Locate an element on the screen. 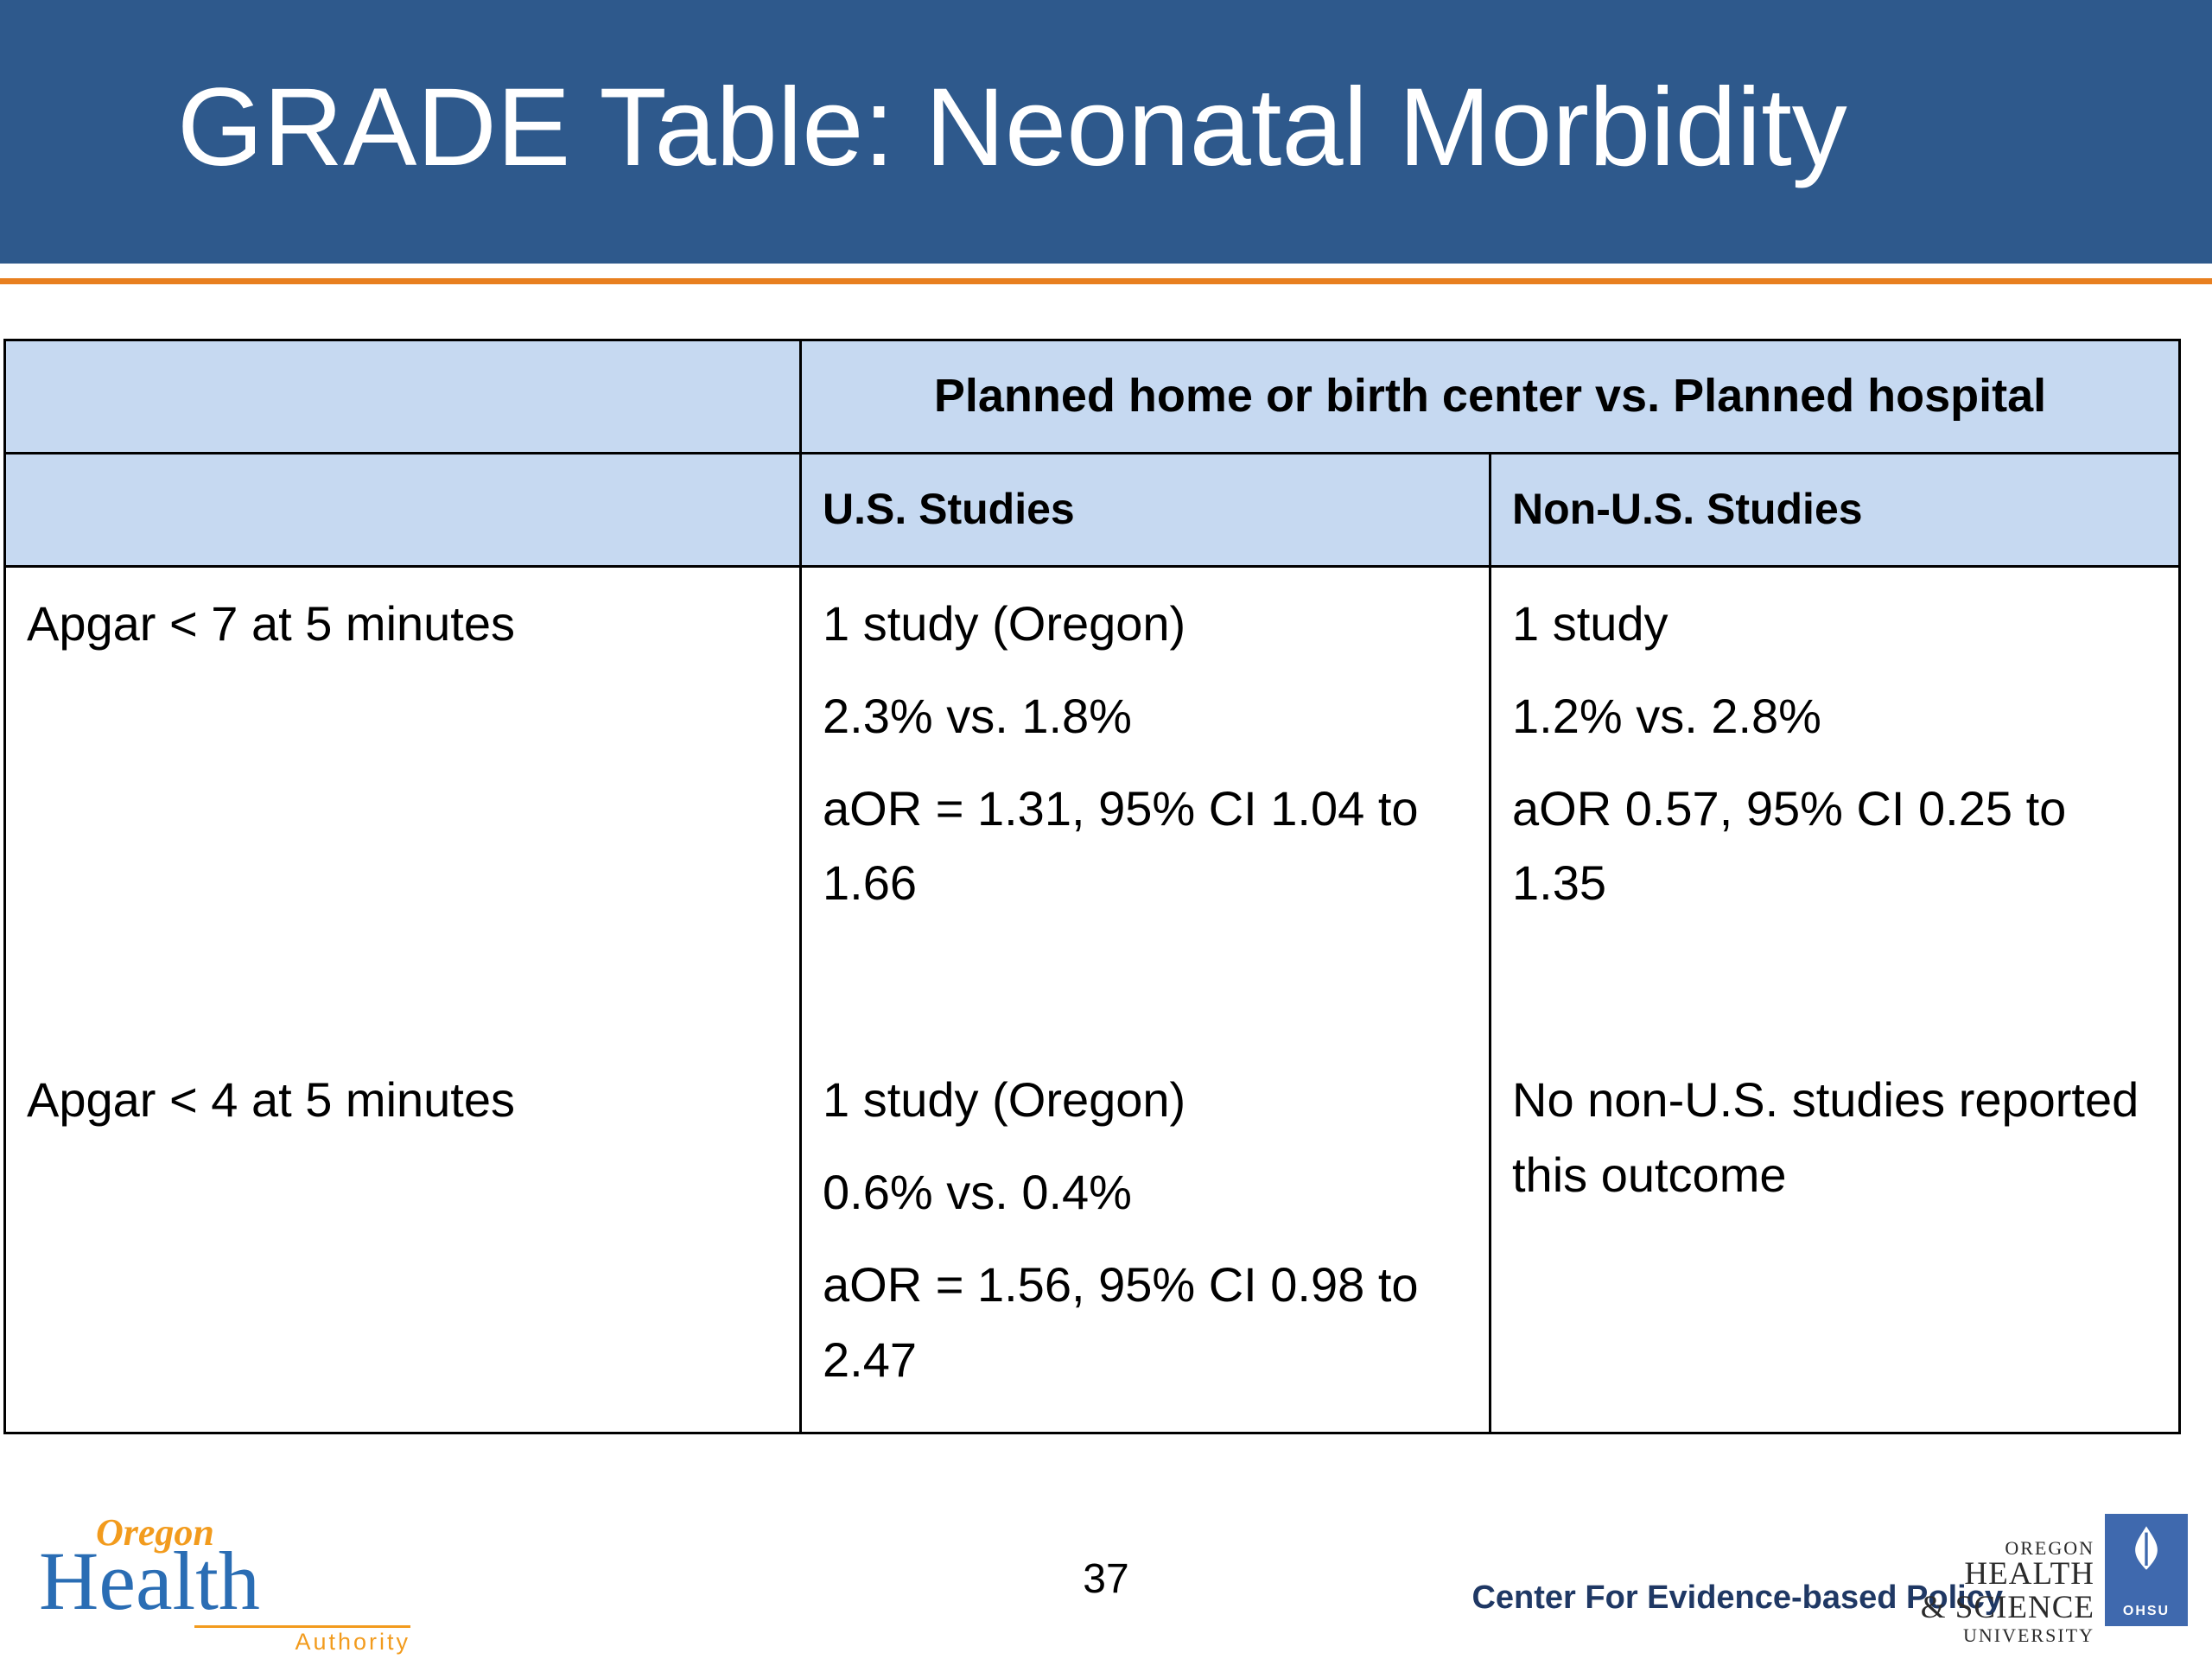 The width and height of the screenshot is (2212, 1659). oha-health-text: Health is located at coordinates (149, 1581).